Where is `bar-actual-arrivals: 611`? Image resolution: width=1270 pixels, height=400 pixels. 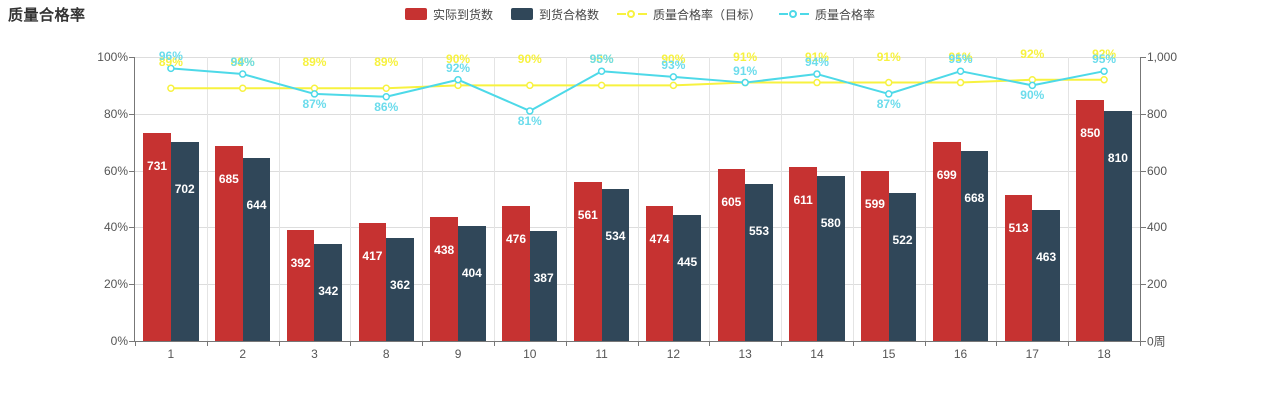 bar-actual-arrivals: 611 is located at coordinates (803, 254).